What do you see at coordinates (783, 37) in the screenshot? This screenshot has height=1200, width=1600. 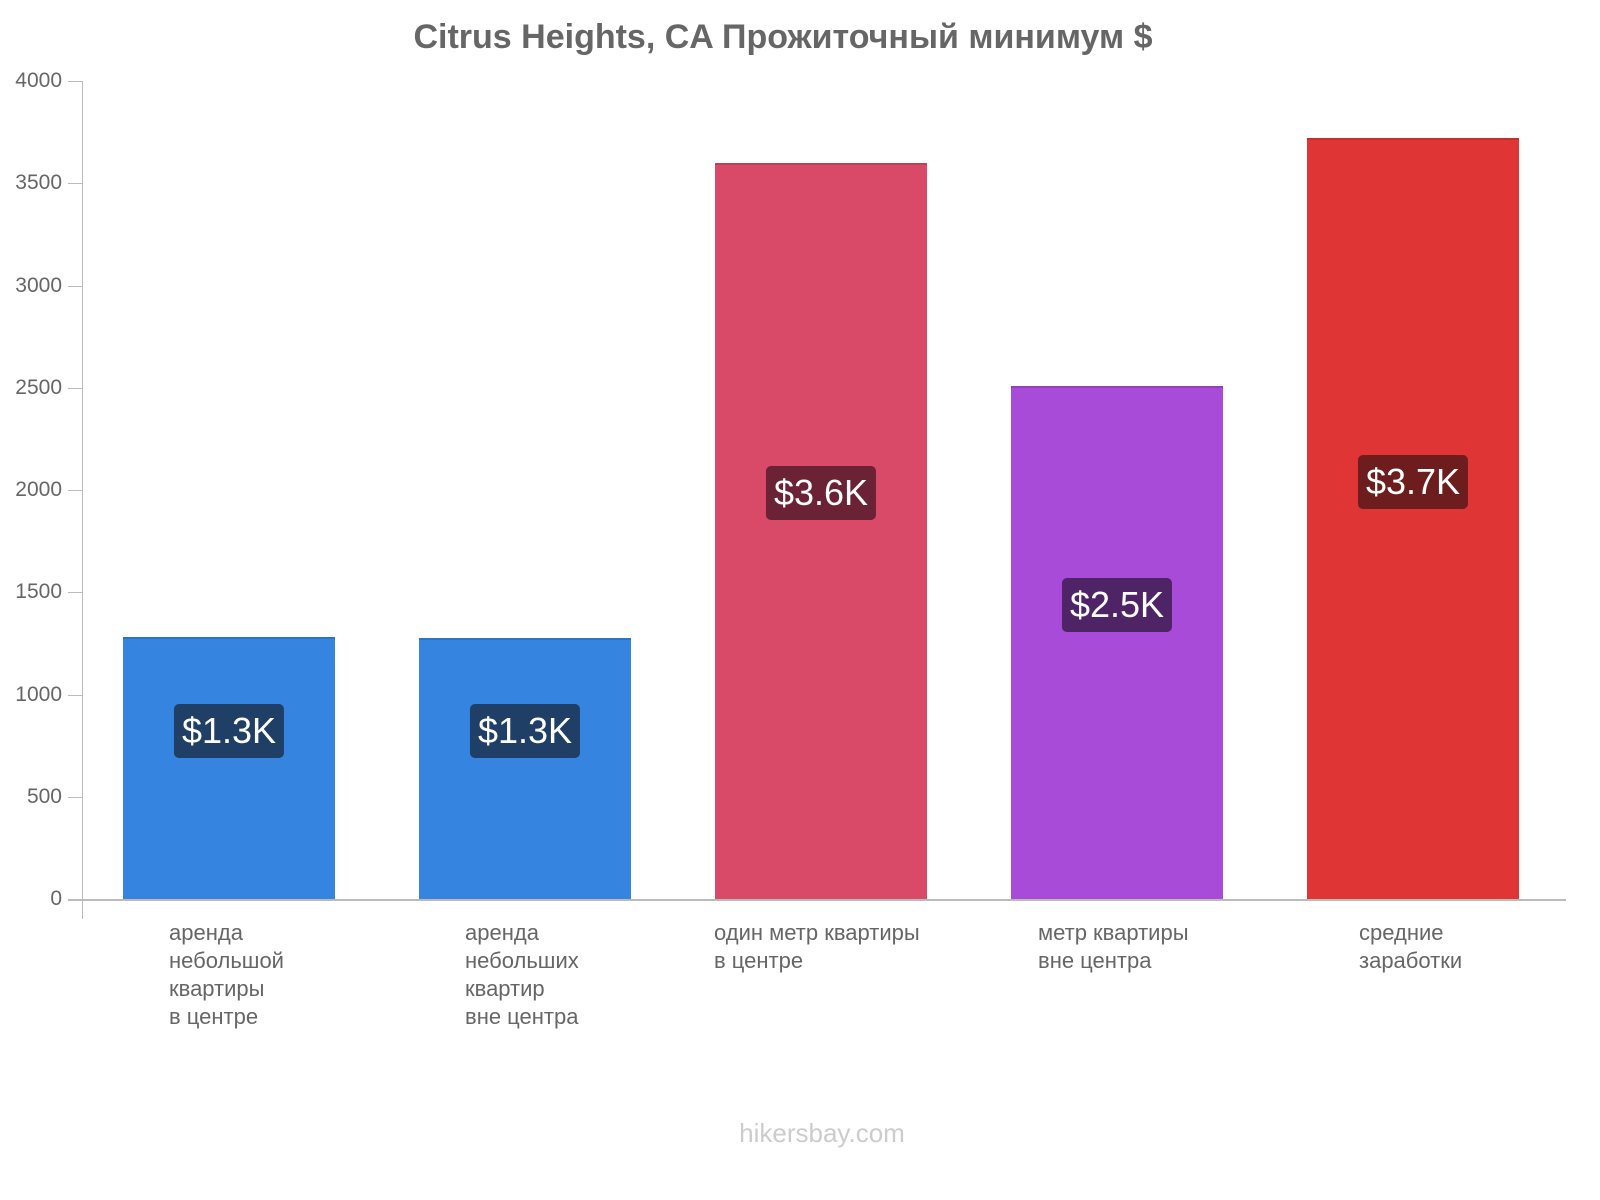 I see `chart-title: Citrus Heights, CA Прожиточный минимум $` at bounding box center [783, 37].